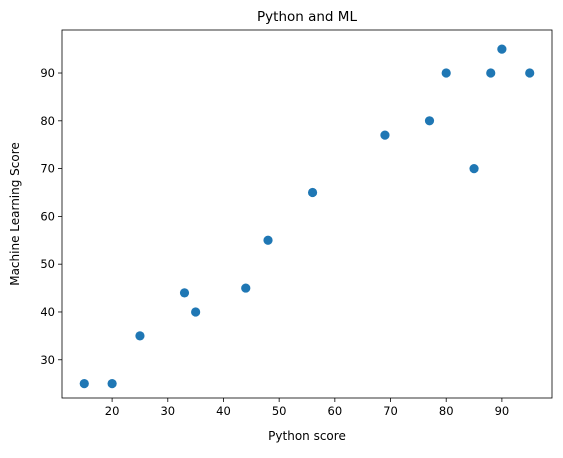 This screenshot has height=458, width=563. I want to click on x-tick-label: 20, so click(112, 411).